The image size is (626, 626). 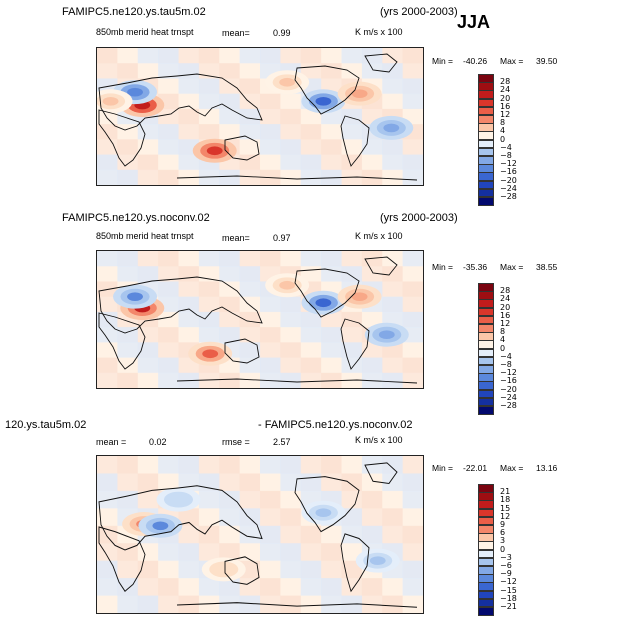 What do you see at coordinates (134, 12) in the screenshot?
I see `panel-top-case-title: FAMIPC5.ne120.ys.tau5m.02` at bounding box center [134, 12].